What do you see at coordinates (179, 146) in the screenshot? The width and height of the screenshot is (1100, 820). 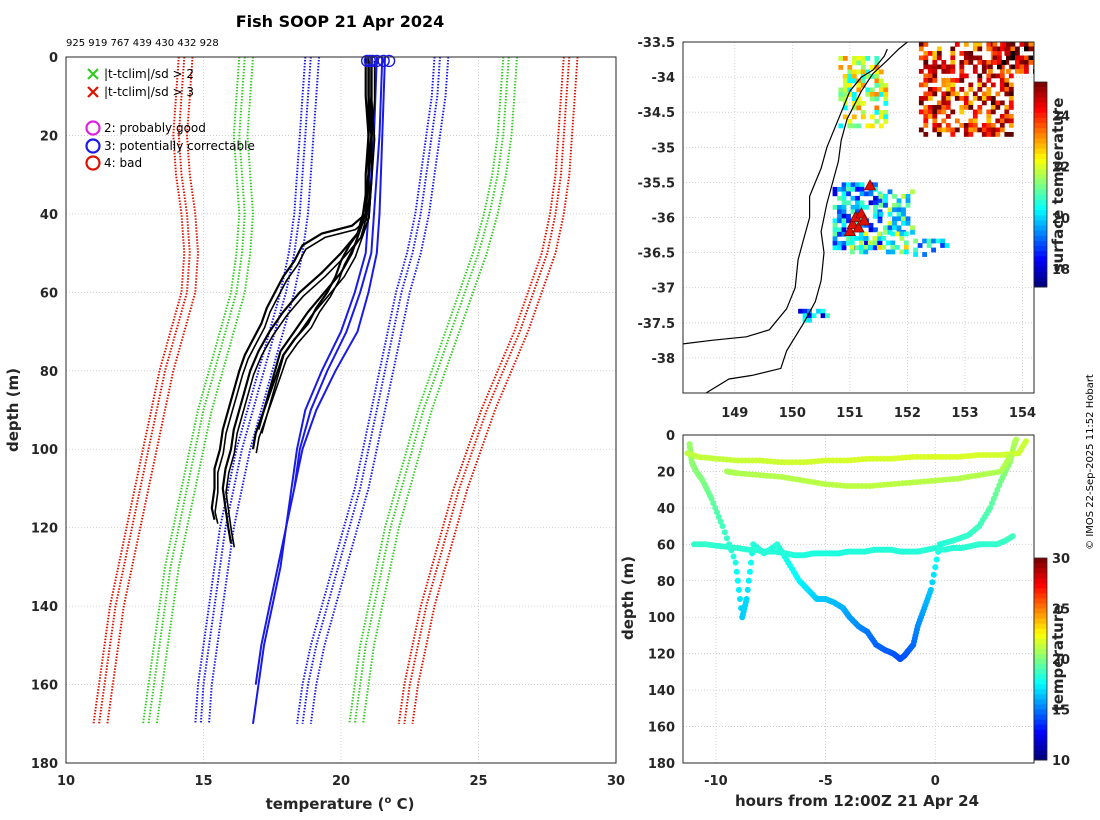 I see `legend-label: 3: potentially correctable` at bounding box center [179, 146].